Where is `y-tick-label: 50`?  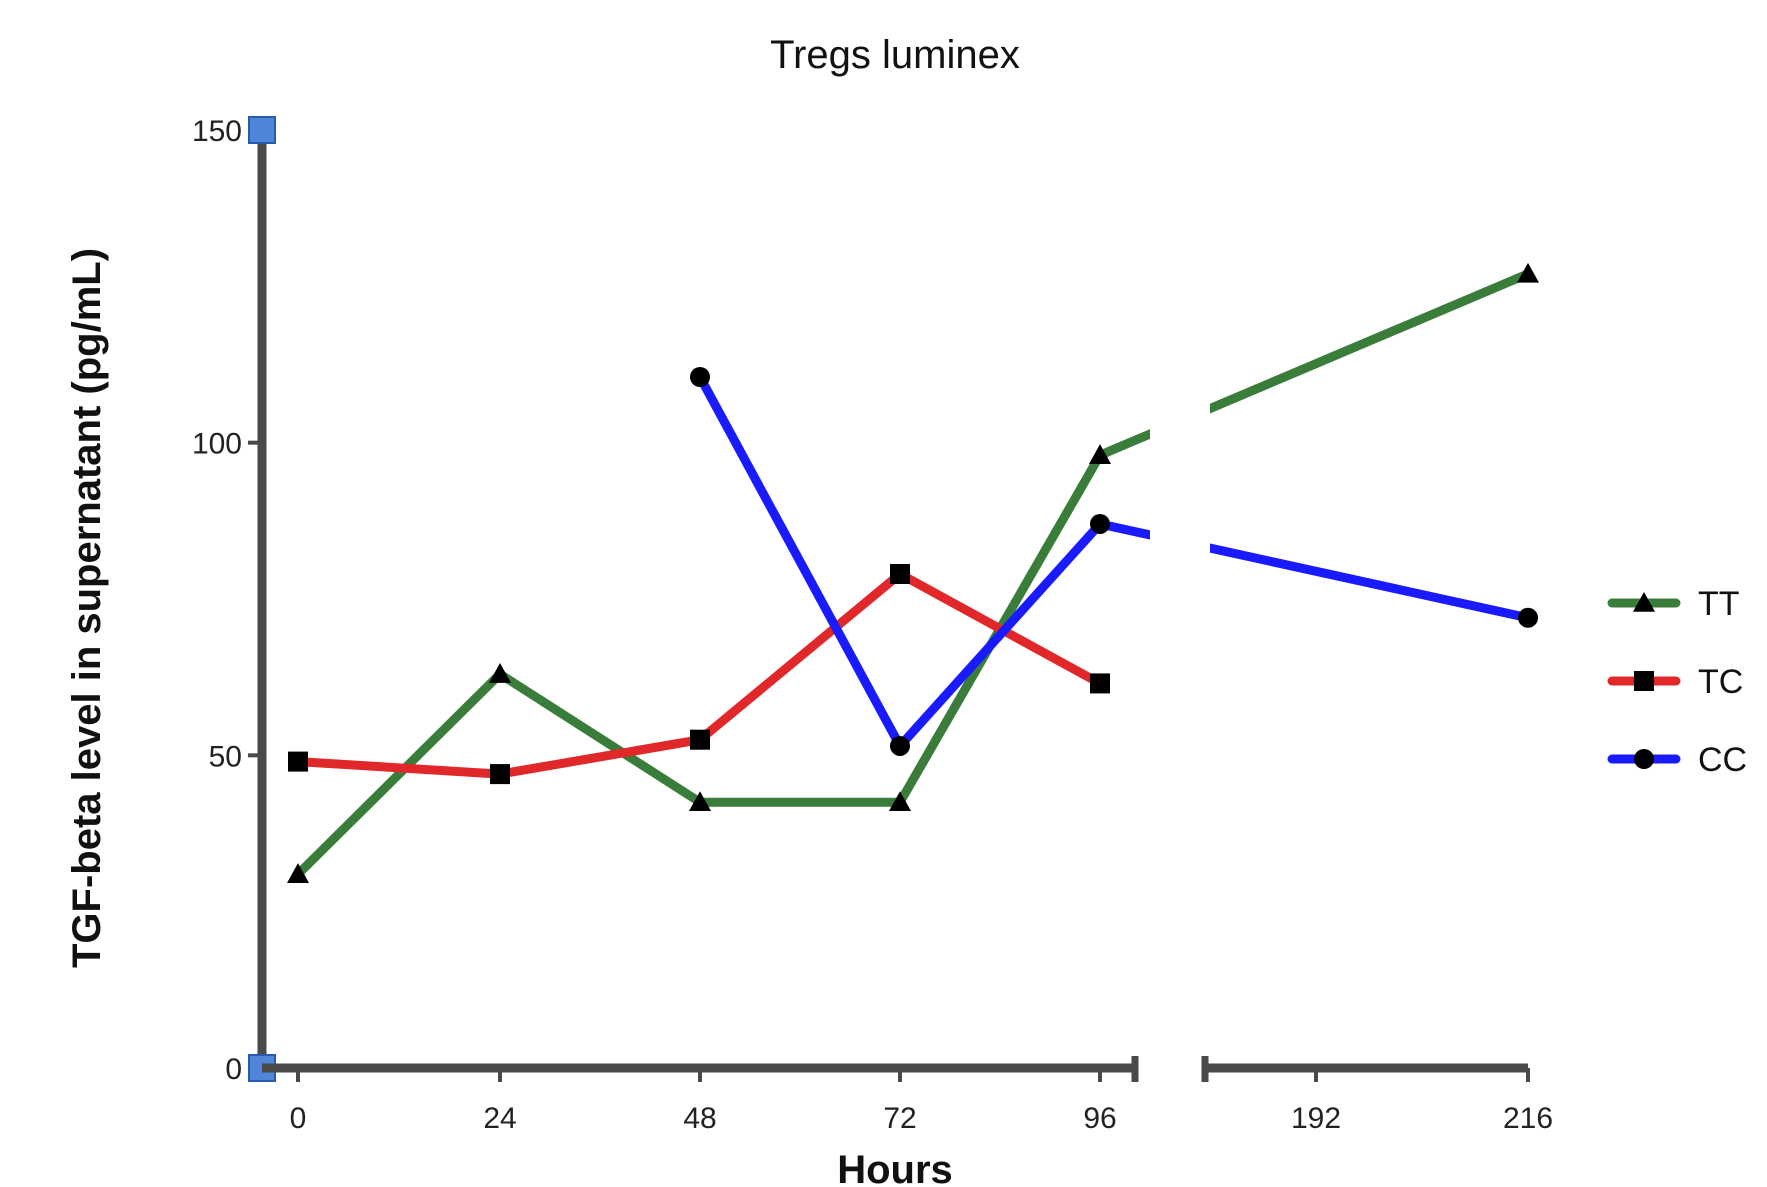
y-tick-label: 50 is located at coordinates (225, 756).